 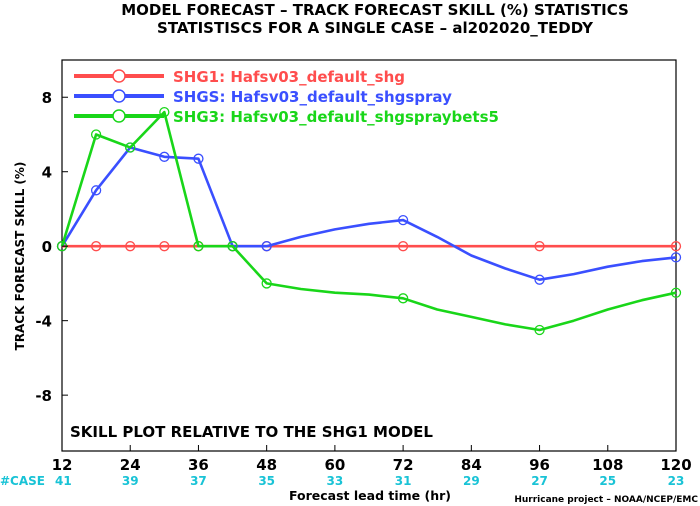 I want to click on case-count-label: 23, so click(x=676, y=481).